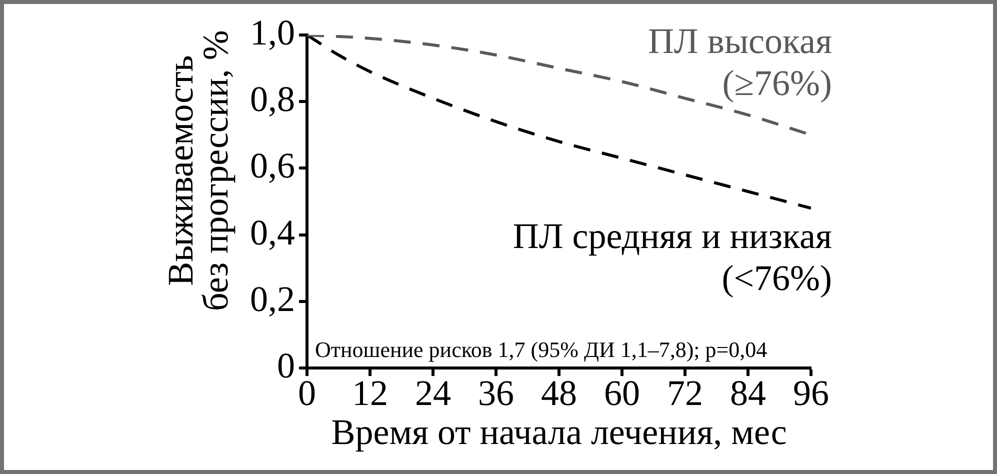 The height and width of the screenshot is (474, 997). What do you see at coordinates (559, 432) in the screenshot?
I see `x-axis-title: Время от начала лечения, мес` at bounding box center [559, 432].